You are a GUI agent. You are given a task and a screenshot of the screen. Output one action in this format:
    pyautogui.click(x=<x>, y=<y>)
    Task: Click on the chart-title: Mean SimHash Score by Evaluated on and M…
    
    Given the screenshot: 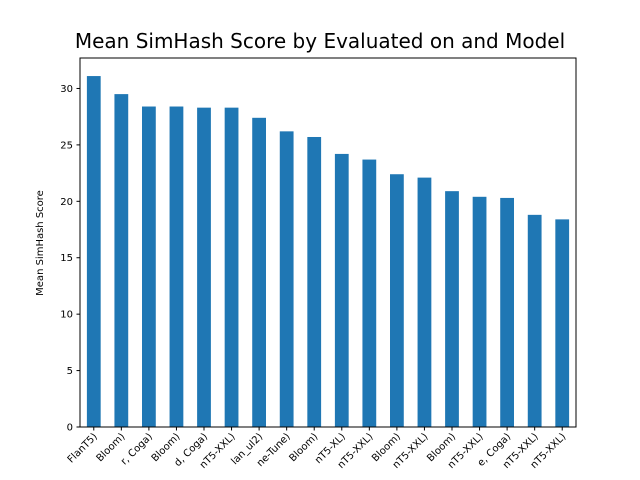 What is the action you would take?
    pyautogui.click(x=320, y=41)
    